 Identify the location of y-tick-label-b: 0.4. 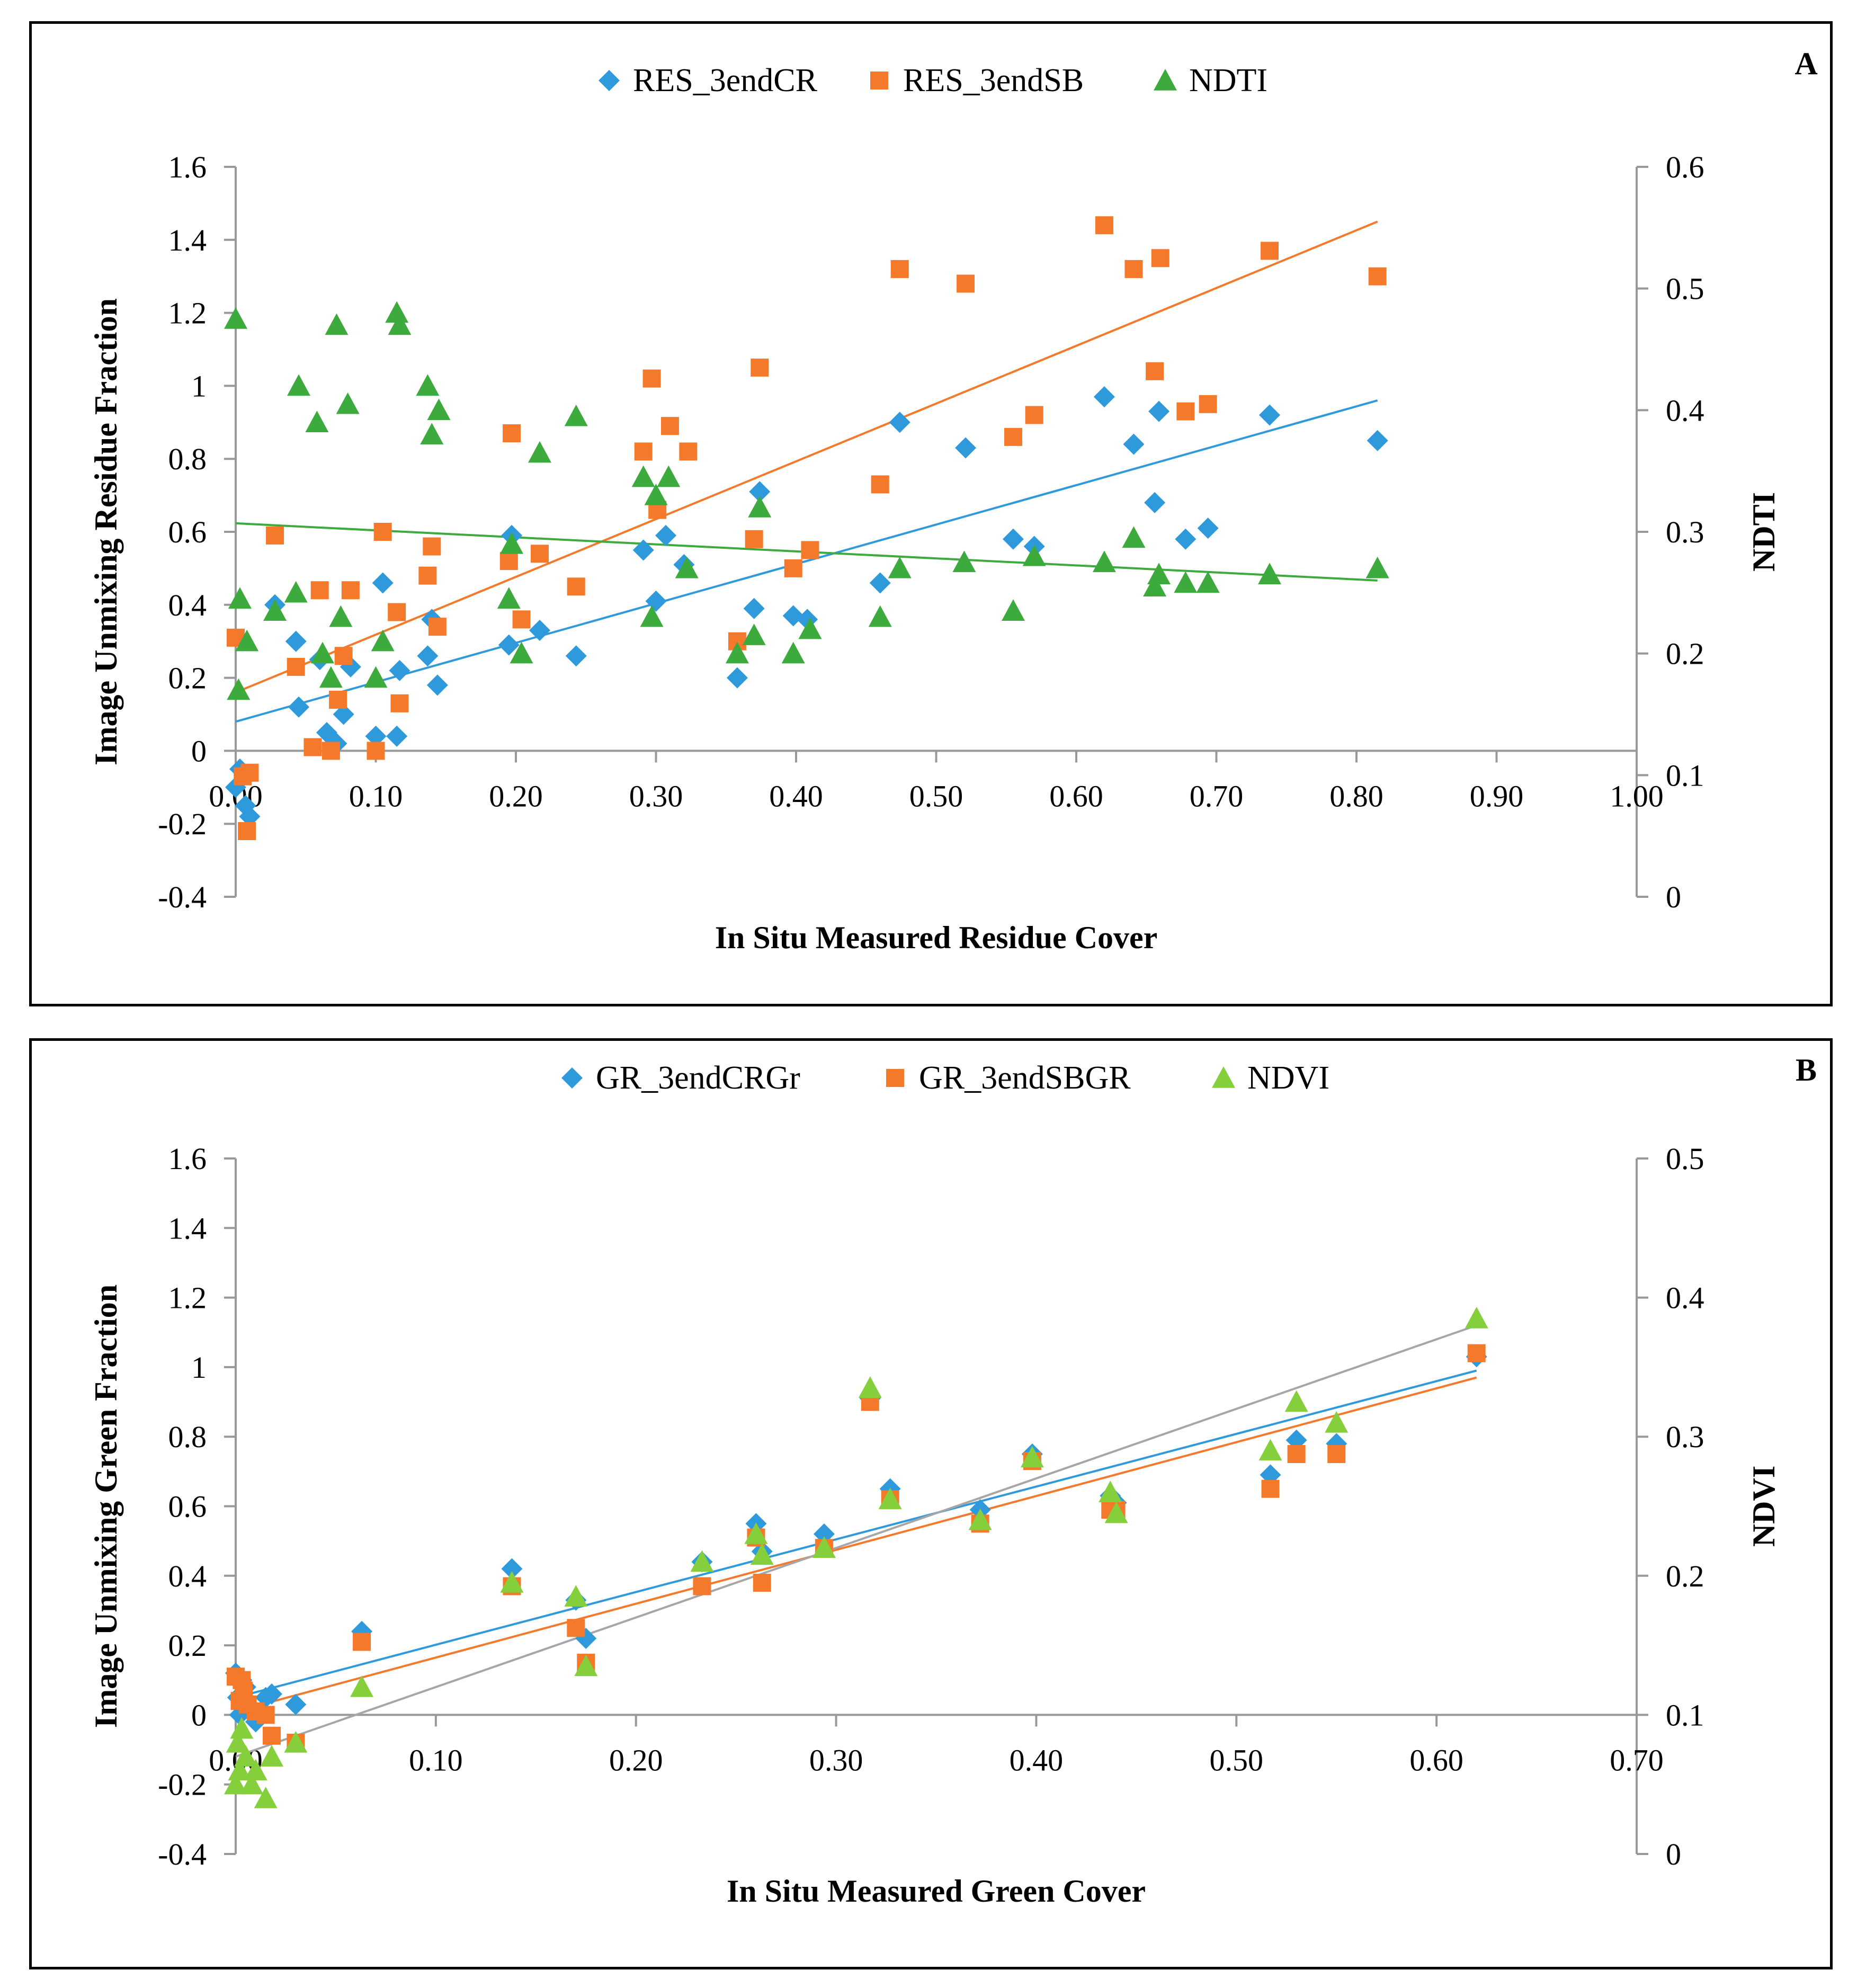
(187, 1576).